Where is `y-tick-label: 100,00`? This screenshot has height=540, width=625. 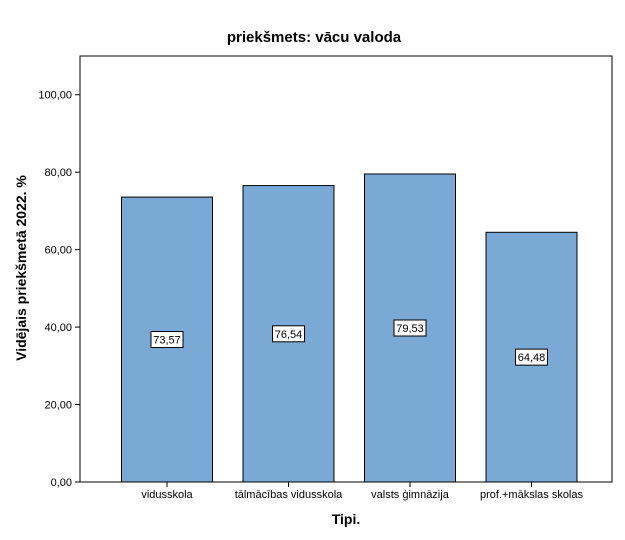
y-tick-label: 100,00 is located at coordinates (55, 96).